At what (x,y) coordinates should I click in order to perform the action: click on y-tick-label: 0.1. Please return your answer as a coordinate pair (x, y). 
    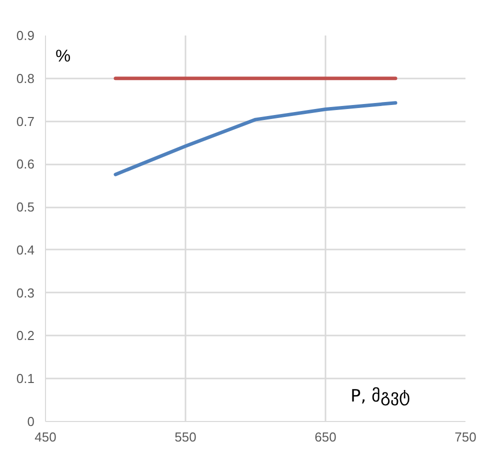
    Looking at the image, I should click on (25, 378).